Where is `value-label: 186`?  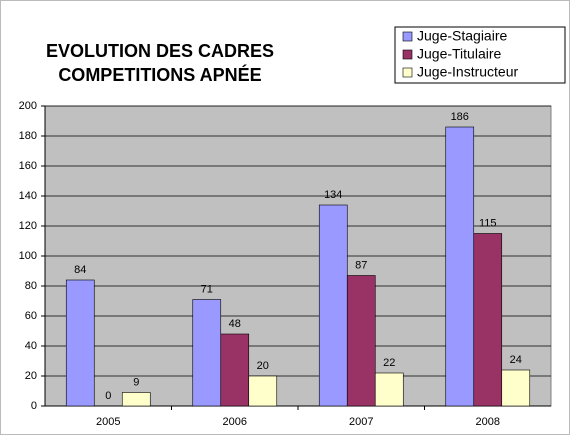
value-label: 186 is located at coordinates (460, 117).